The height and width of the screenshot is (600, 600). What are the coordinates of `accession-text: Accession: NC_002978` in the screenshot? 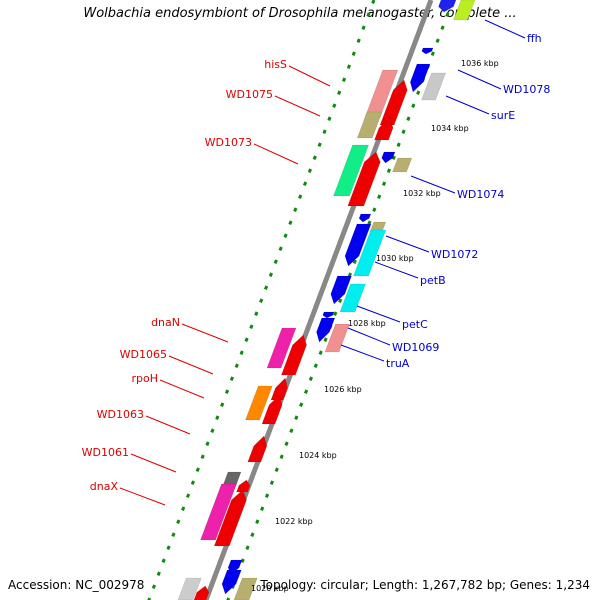 It's located at (76, 585).